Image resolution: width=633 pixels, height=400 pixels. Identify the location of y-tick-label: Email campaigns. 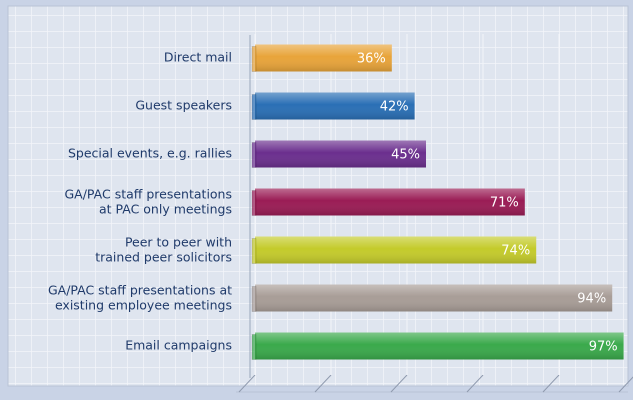
(178, 345).